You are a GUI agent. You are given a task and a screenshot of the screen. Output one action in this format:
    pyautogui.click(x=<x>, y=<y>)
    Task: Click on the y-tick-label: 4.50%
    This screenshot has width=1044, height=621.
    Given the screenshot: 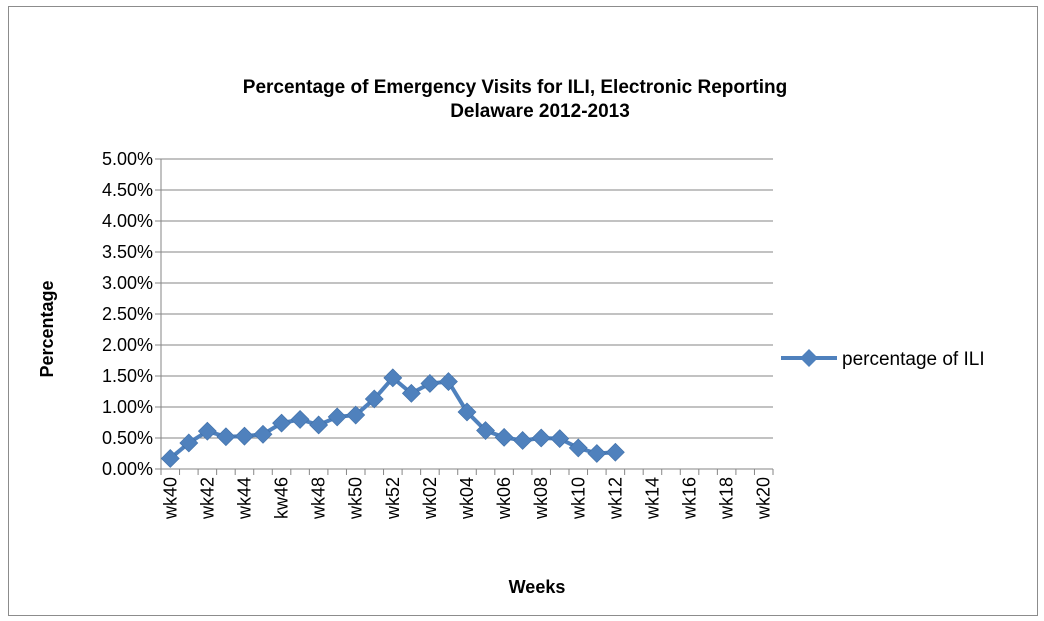 What is the action you would take?
    pyautogui.click(x=127, y=190)
    